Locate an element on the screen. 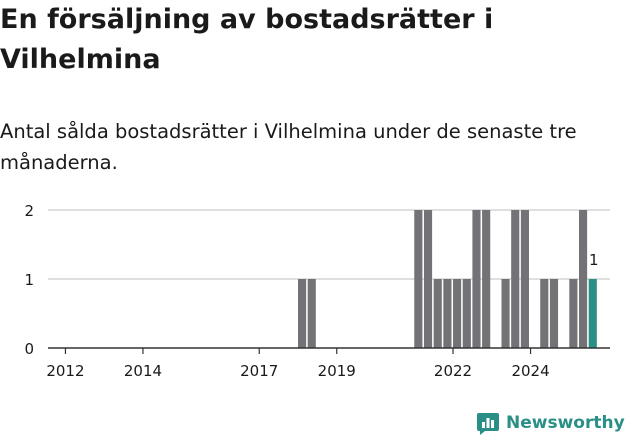 This screenshot has height=439, width=631. x-tick-label: 2017 is located at coordinates (259, 371).